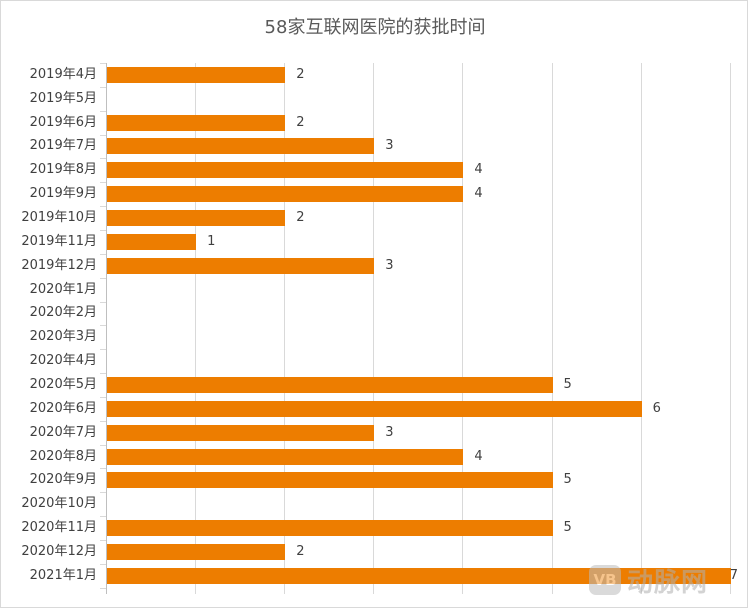 The height and width of the screenshot is (609, 748). Describe the element at coordinates (63, 337) in the screenshot. I see `category-label: 2020年3月` at that location.